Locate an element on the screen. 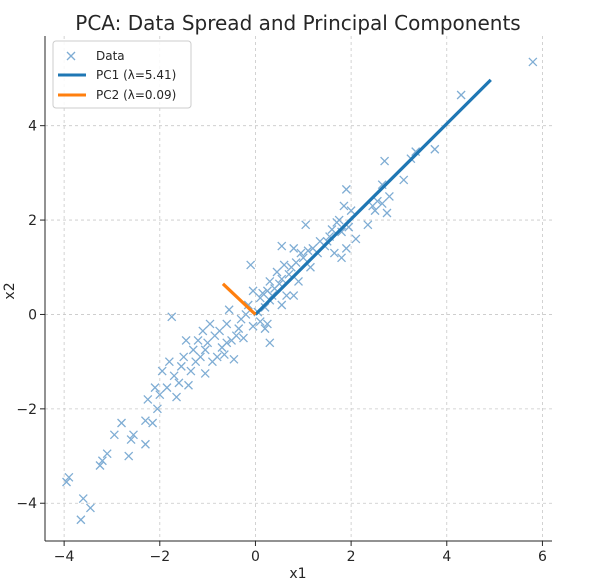  x-tick-label: 4 is located at coordinates (446, 557).